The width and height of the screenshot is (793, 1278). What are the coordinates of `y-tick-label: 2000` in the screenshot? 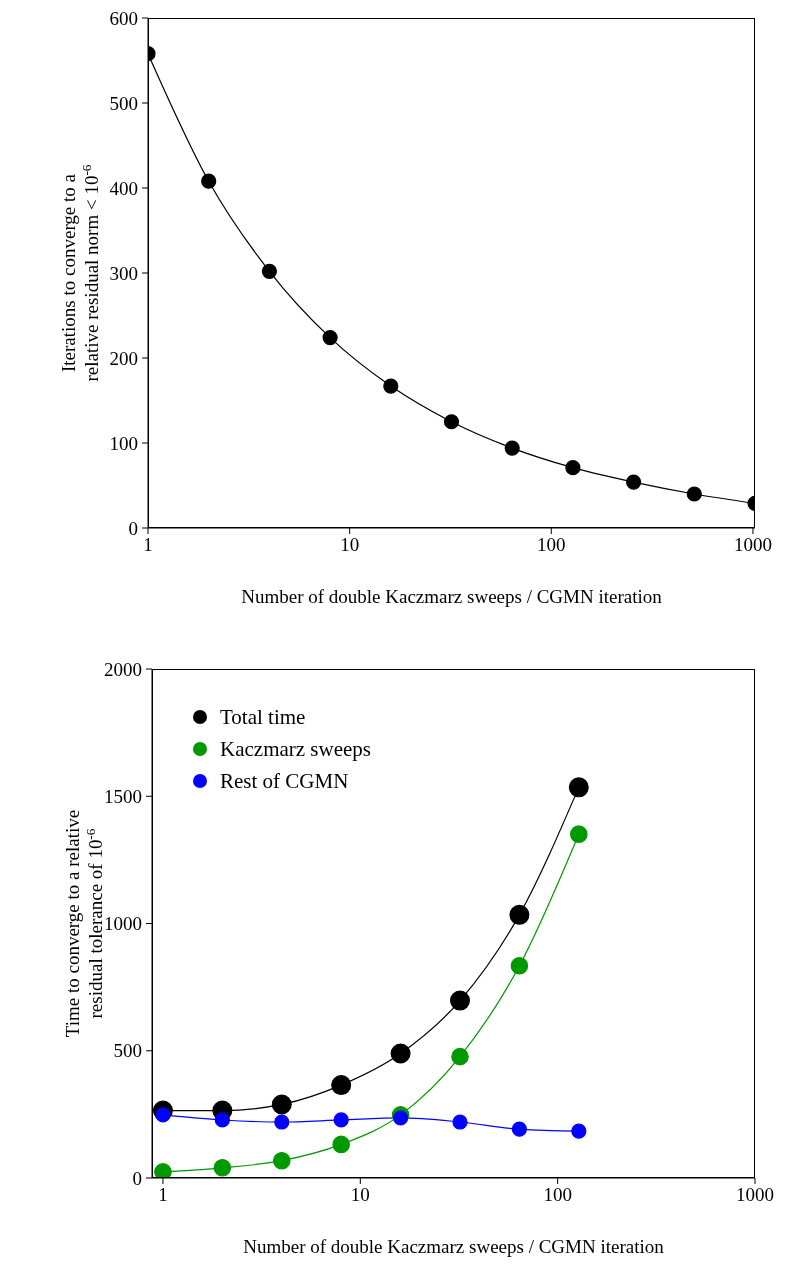 It's located at (123, 669).